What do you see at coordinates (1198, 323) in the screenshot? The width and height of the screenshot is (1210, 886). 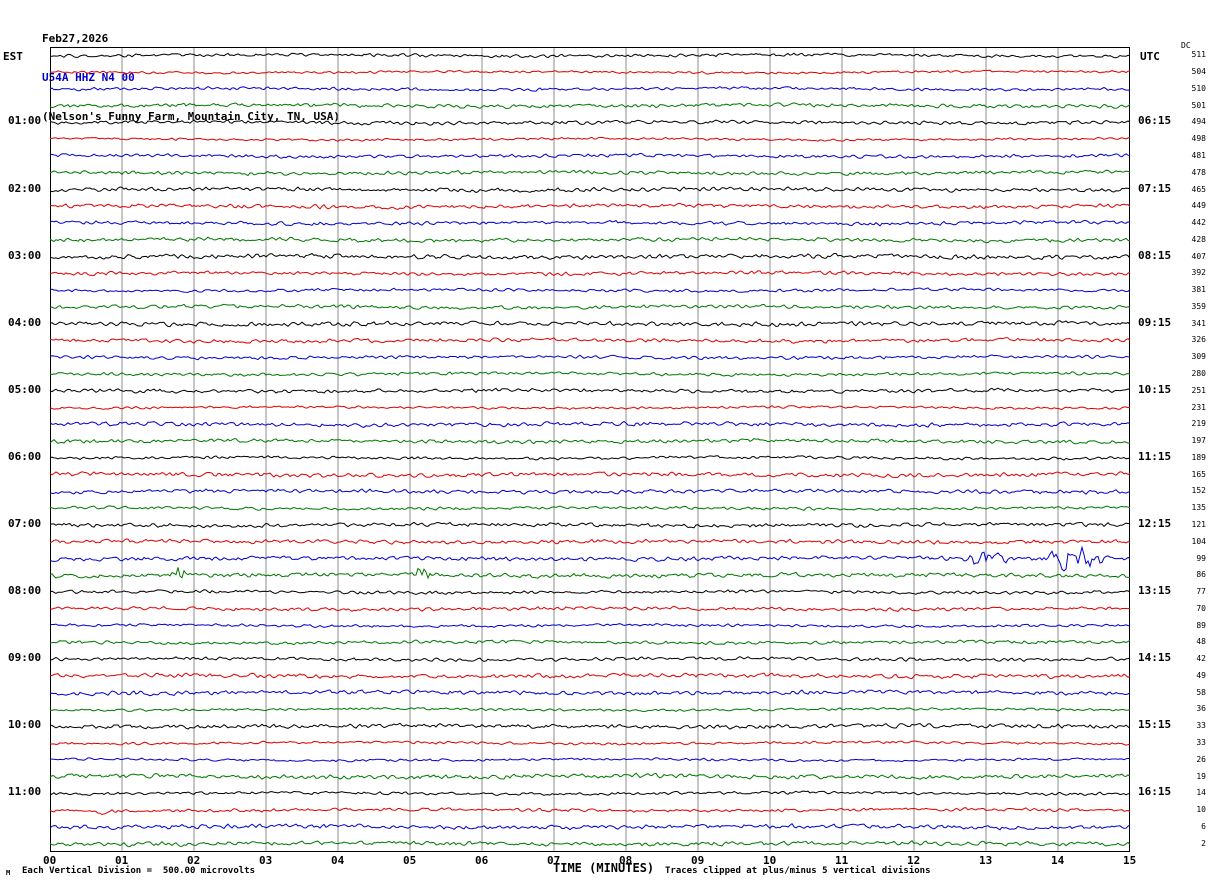 I see `dc-value-label: 341` at bounding box center [1198, 323].